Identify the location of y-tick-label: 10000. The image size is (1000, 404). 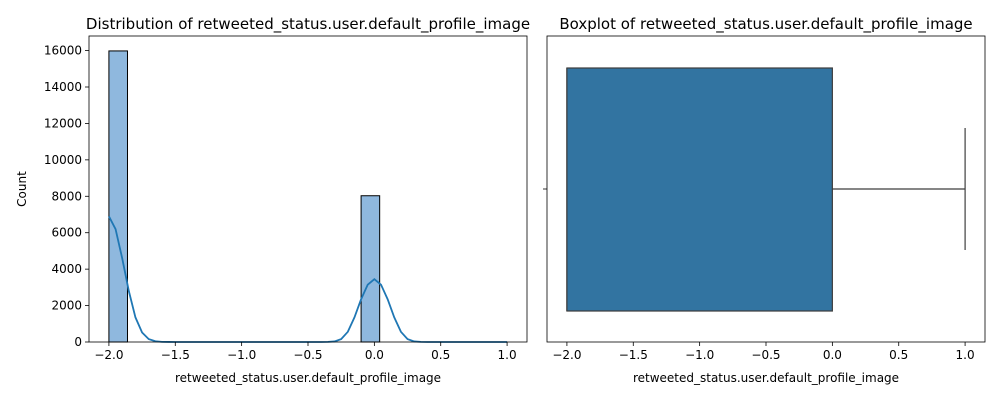
(63, 160).